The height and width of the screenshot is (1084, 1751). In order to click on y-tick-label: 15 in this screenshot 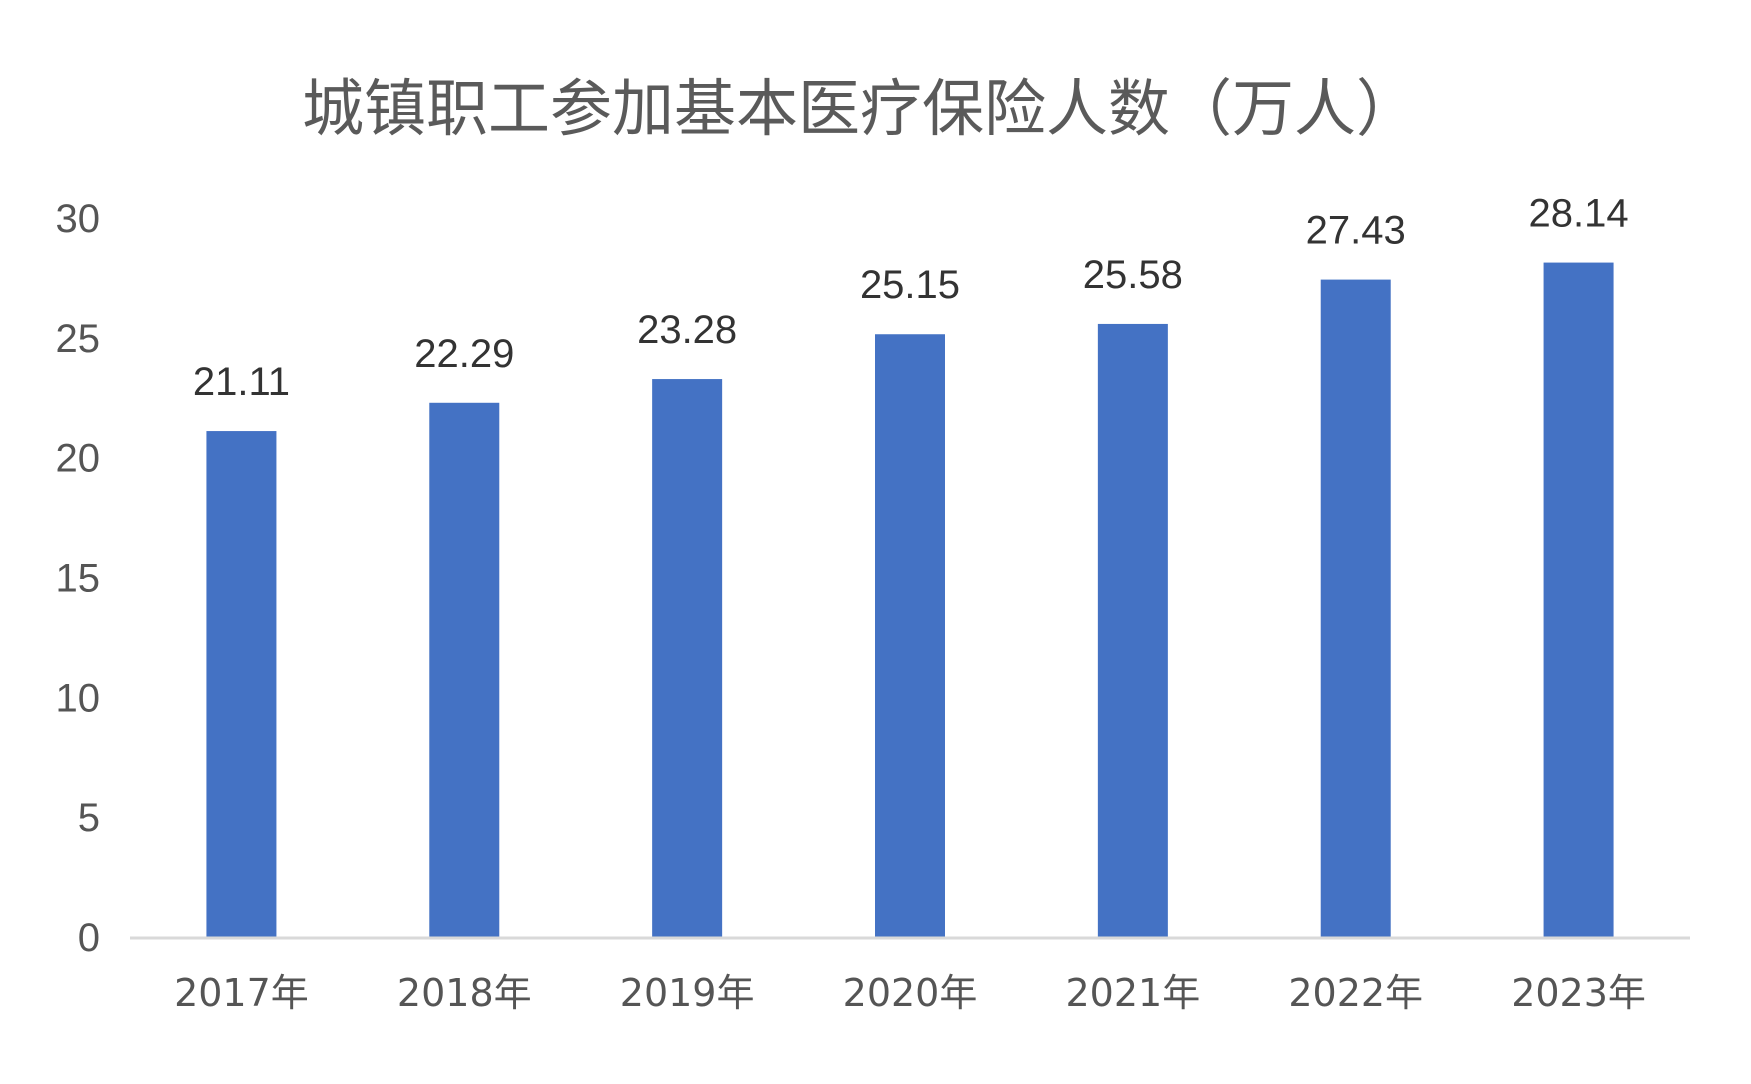, I will do `click(78, 579)`.